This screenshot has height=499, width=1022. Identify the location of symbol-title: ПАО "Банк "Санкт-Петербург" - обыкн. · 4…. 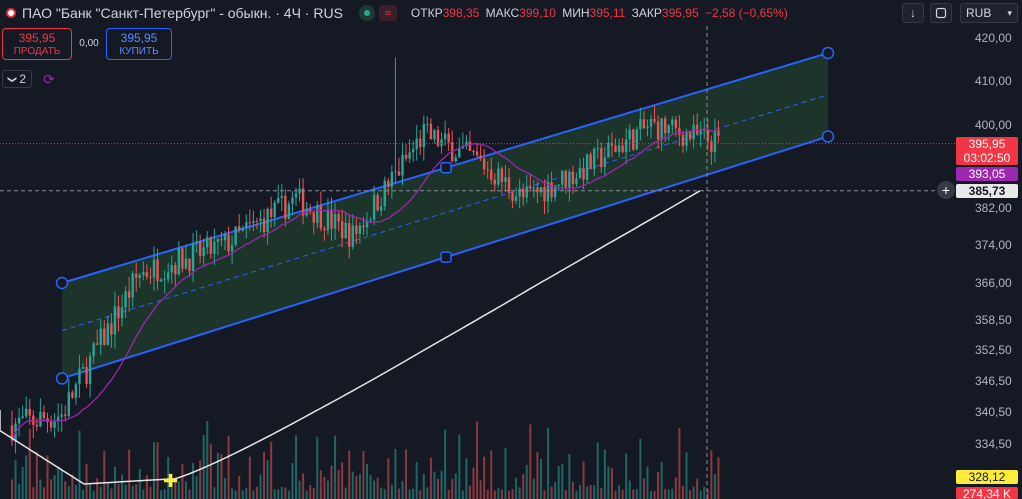
(182, 13).